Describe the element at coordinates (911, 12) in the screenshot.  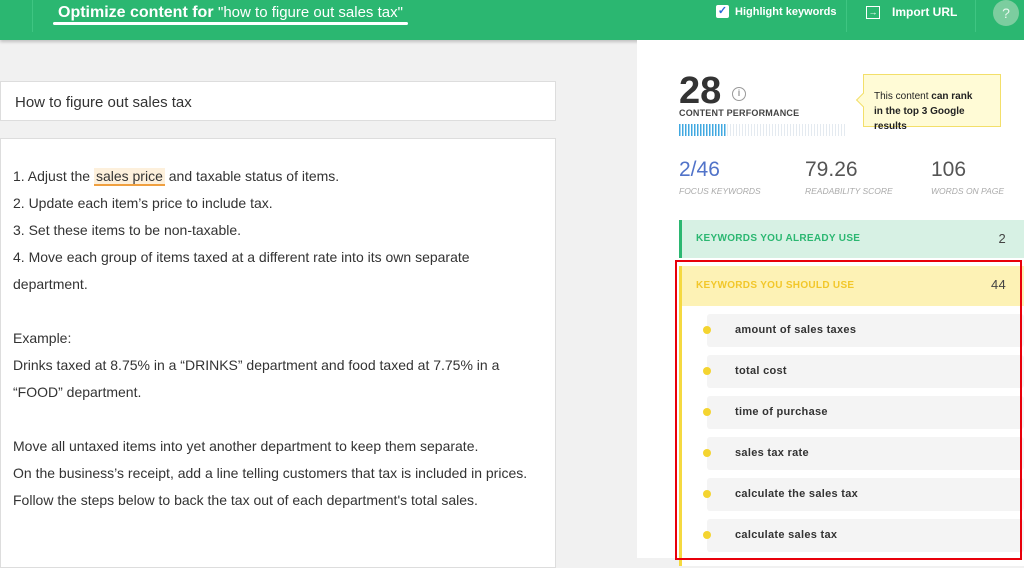
I see `import-url-button: → Import URL` at that location.